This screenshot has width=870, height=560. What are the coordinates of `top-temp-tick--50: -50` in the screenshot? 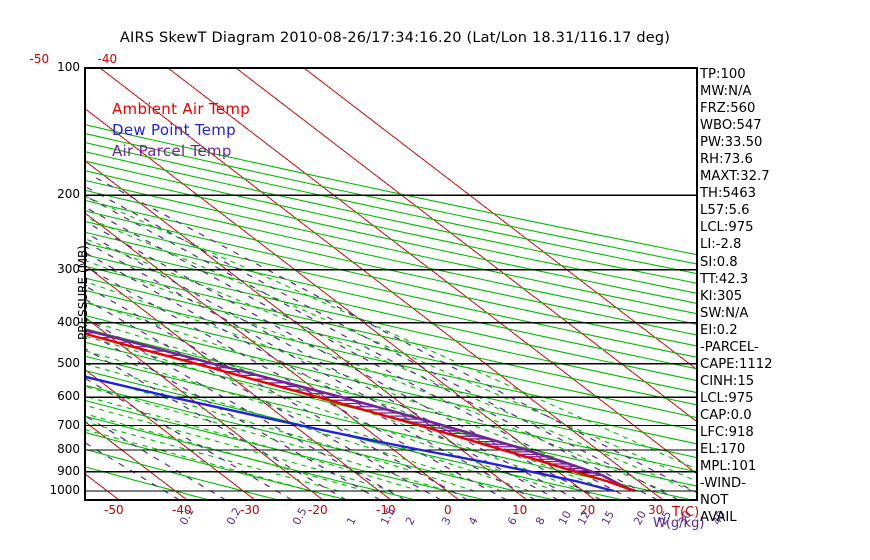 It's located at (39, 59).